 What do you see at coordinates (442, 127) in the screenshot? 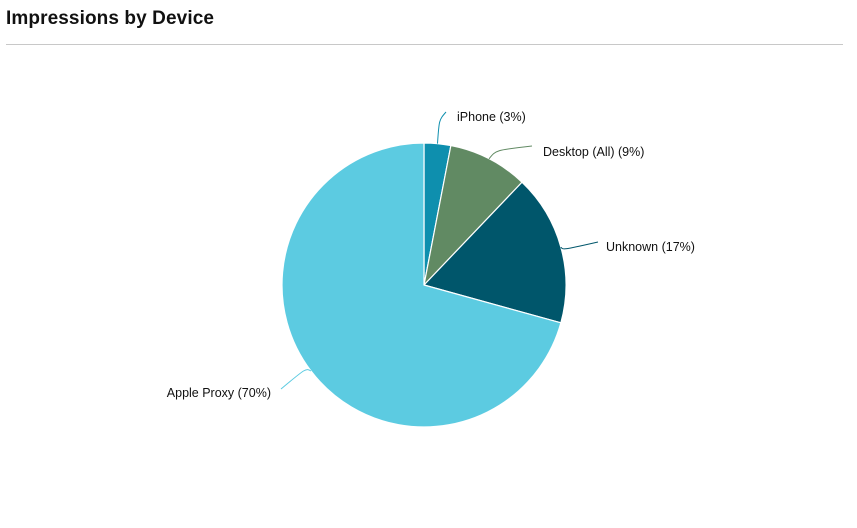
I see `leader-line-iphone` at bounding box center [442, 127].